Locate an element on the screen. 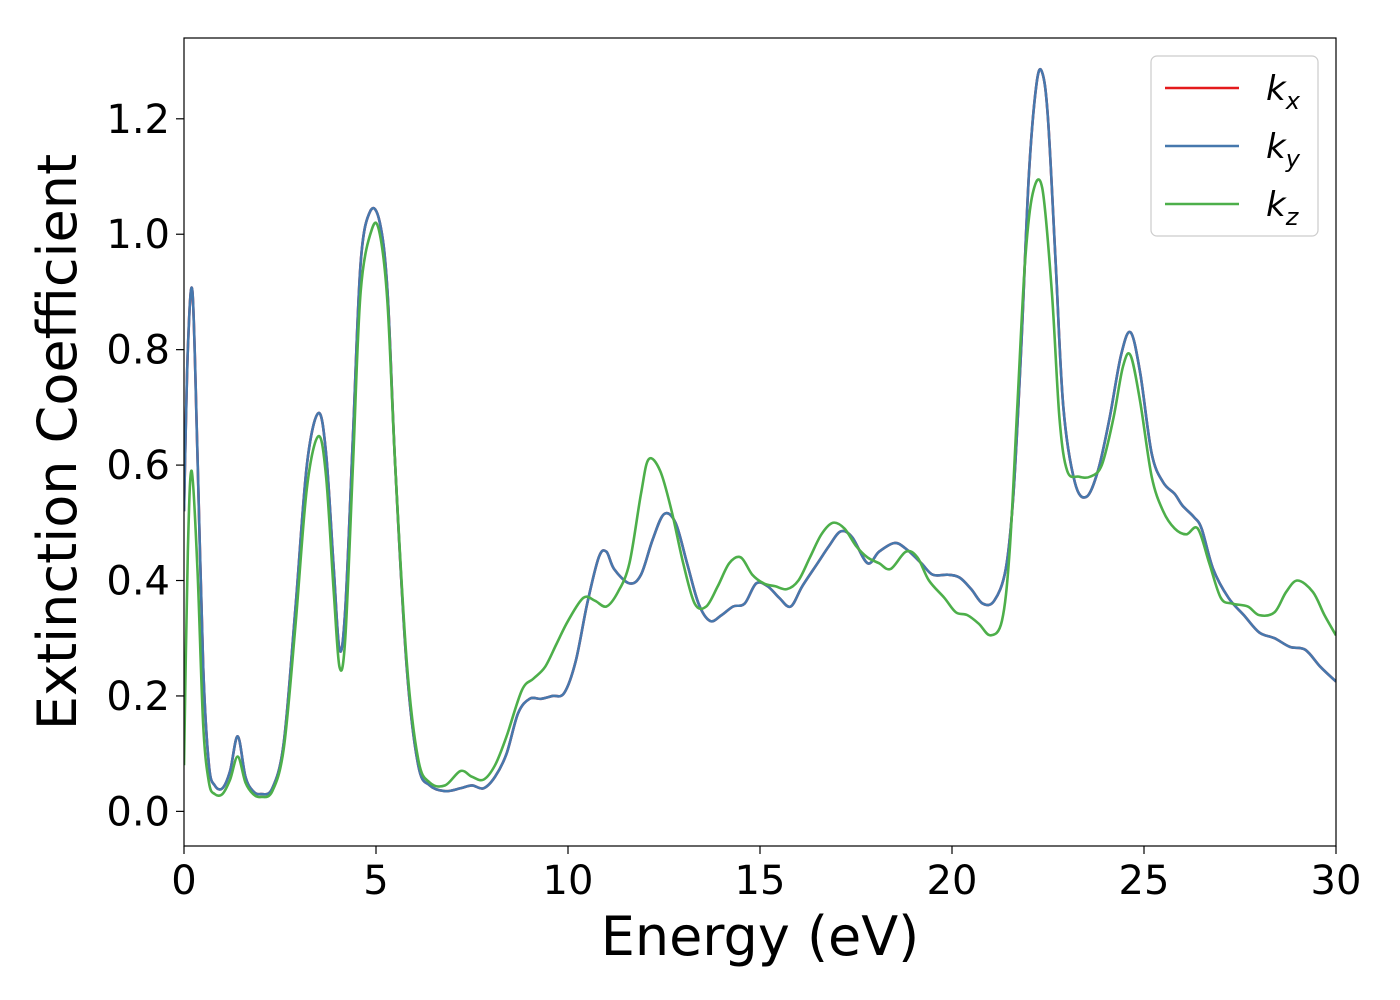  y-tick-label: 0.4 is located at coordinates (138, 582).